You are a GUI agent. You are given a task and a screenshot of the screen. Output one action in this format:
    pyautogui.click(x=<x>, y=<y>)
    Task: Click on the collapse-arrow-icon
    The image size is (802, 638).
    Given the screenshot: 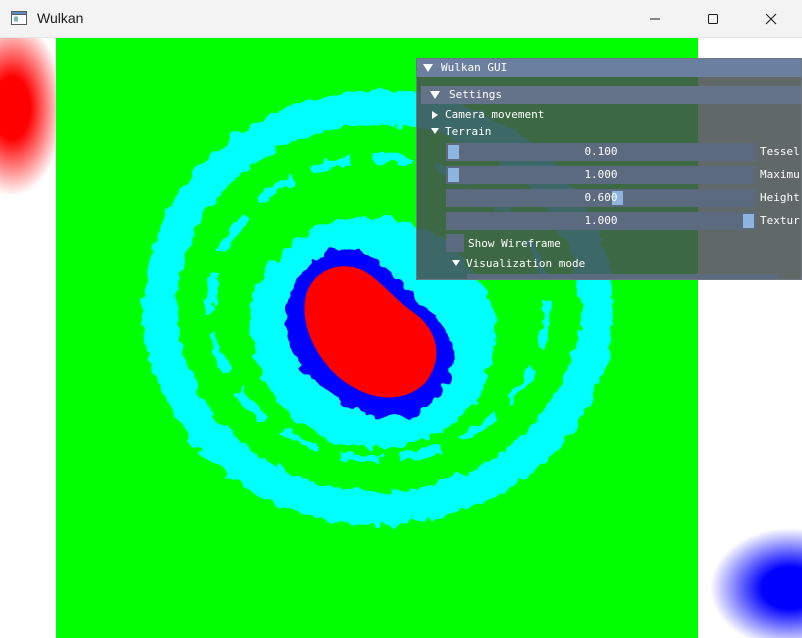 What is the action you would take?
    pyautogui.click(x=428, y=68)
    